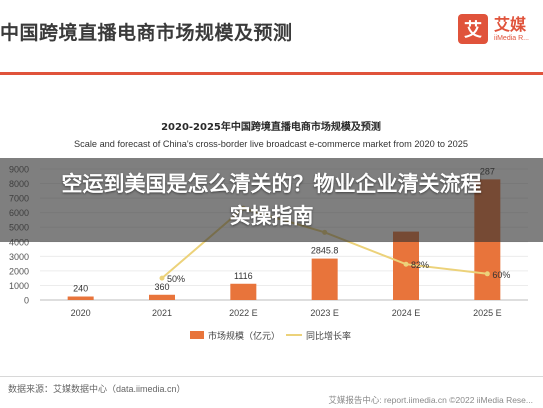 The width and height of the screenshot is (543, 408). What do you see at coordinates (176, 279) in the screenshot?
I see `growth-rate-label: 50%` at bounding box center [176, 279].